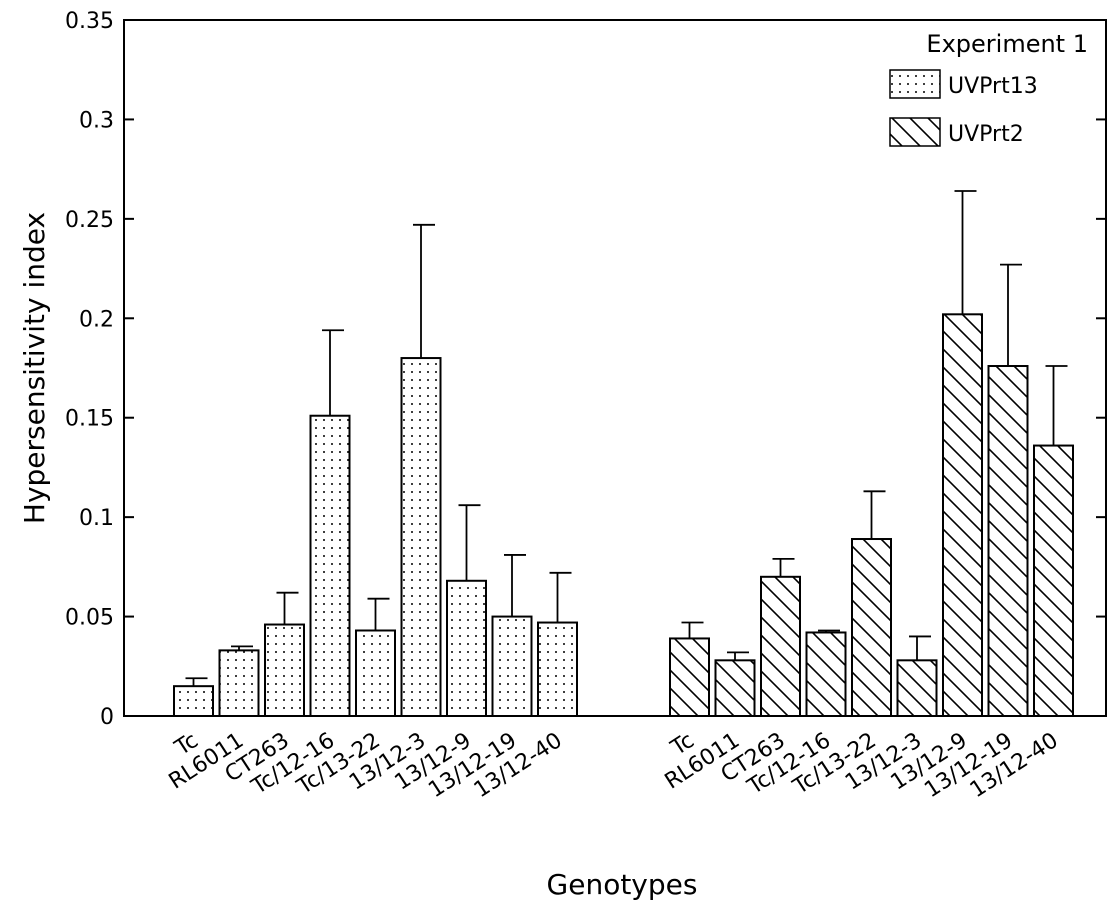  Describe the element at coordinates (89, 618) in the screenshot. I see `y-tick-label: 0.05` at that location.